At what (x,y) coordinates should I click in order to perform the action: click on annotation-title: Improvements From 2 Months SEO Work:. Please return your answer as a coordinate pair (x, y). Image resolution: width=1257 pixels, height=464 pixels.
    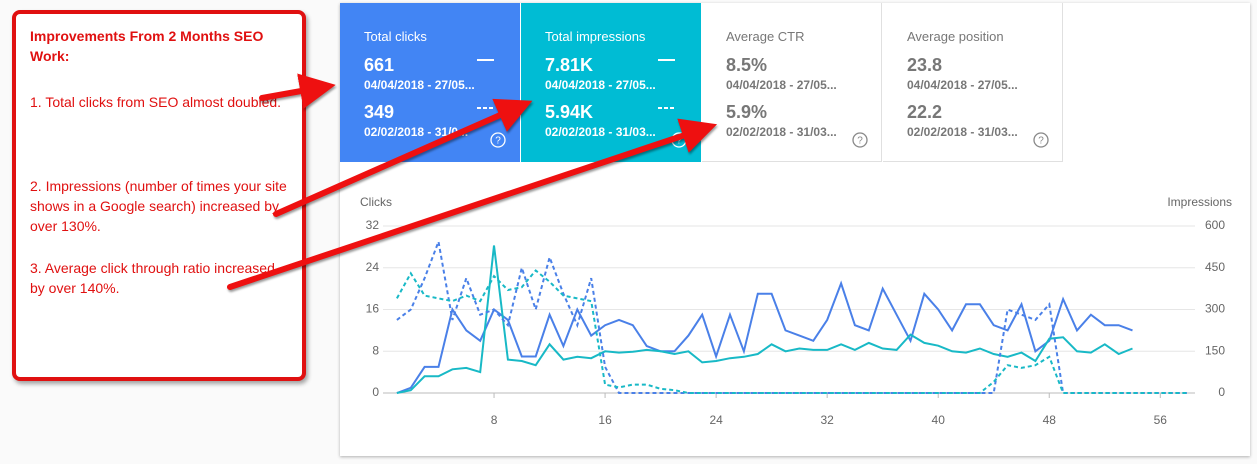
    Looking at the image, I should click on (147, 46).